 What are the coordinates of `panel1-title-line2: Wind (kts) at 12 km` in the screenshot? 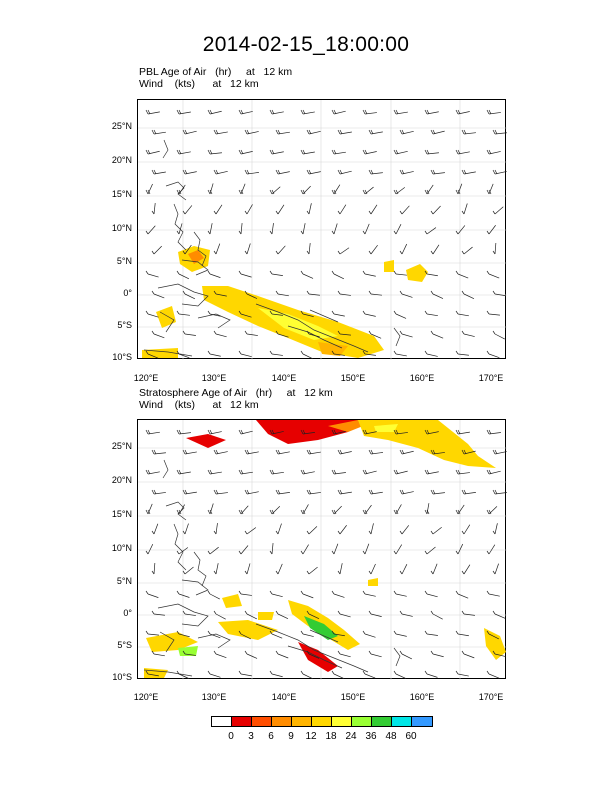 It's located at (199, 84).